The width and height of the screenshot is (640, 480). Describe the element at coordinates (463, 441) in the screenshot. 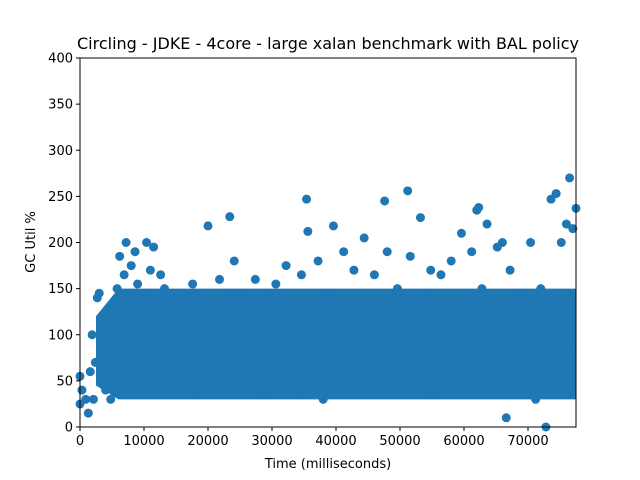

I see `x-tick-label: 60000` at that location.